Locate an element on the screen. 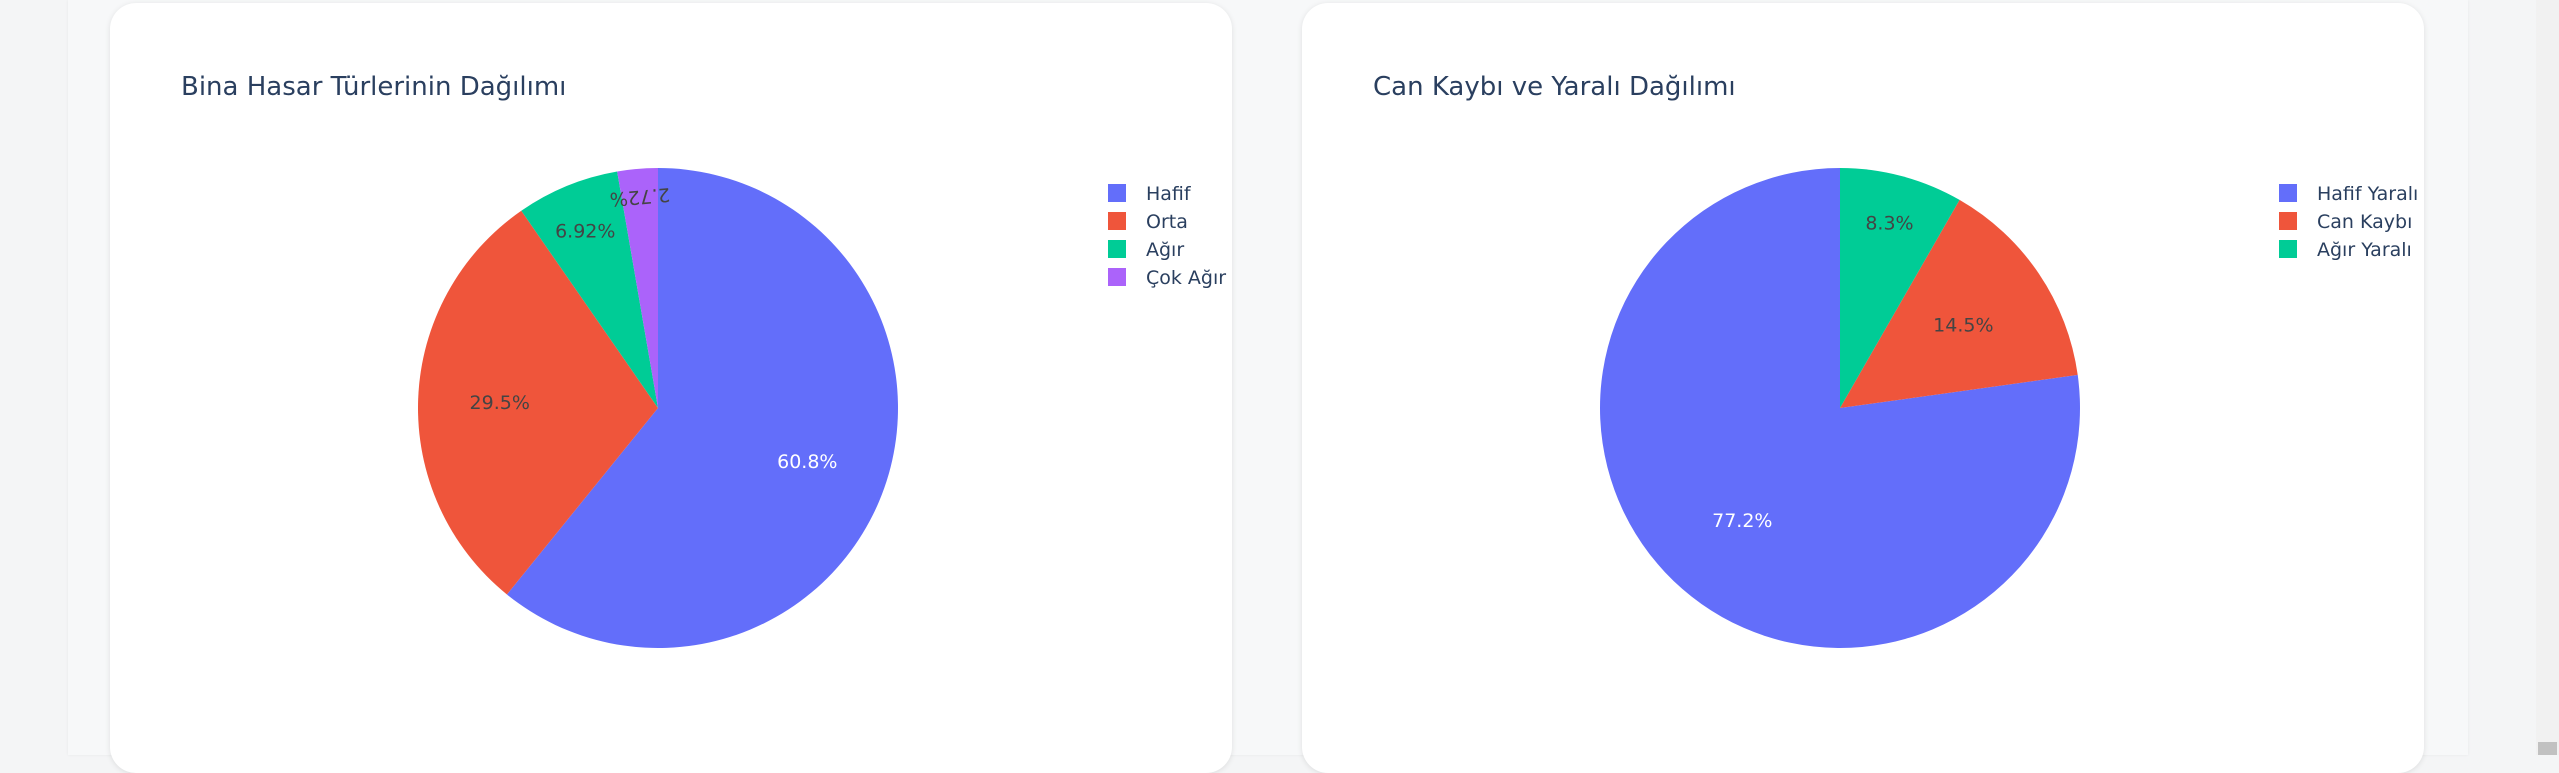 The height and width of the screenshot is (773, 2559). legend-label: Hafif is located at coordinates (1169, 194).